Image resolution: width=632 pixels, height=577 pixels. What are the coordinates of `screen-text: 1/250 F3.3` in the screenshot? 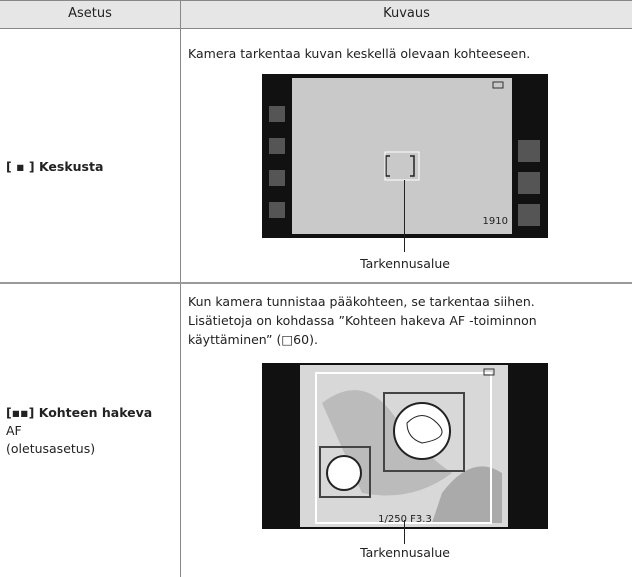 It's located at (405, 519).